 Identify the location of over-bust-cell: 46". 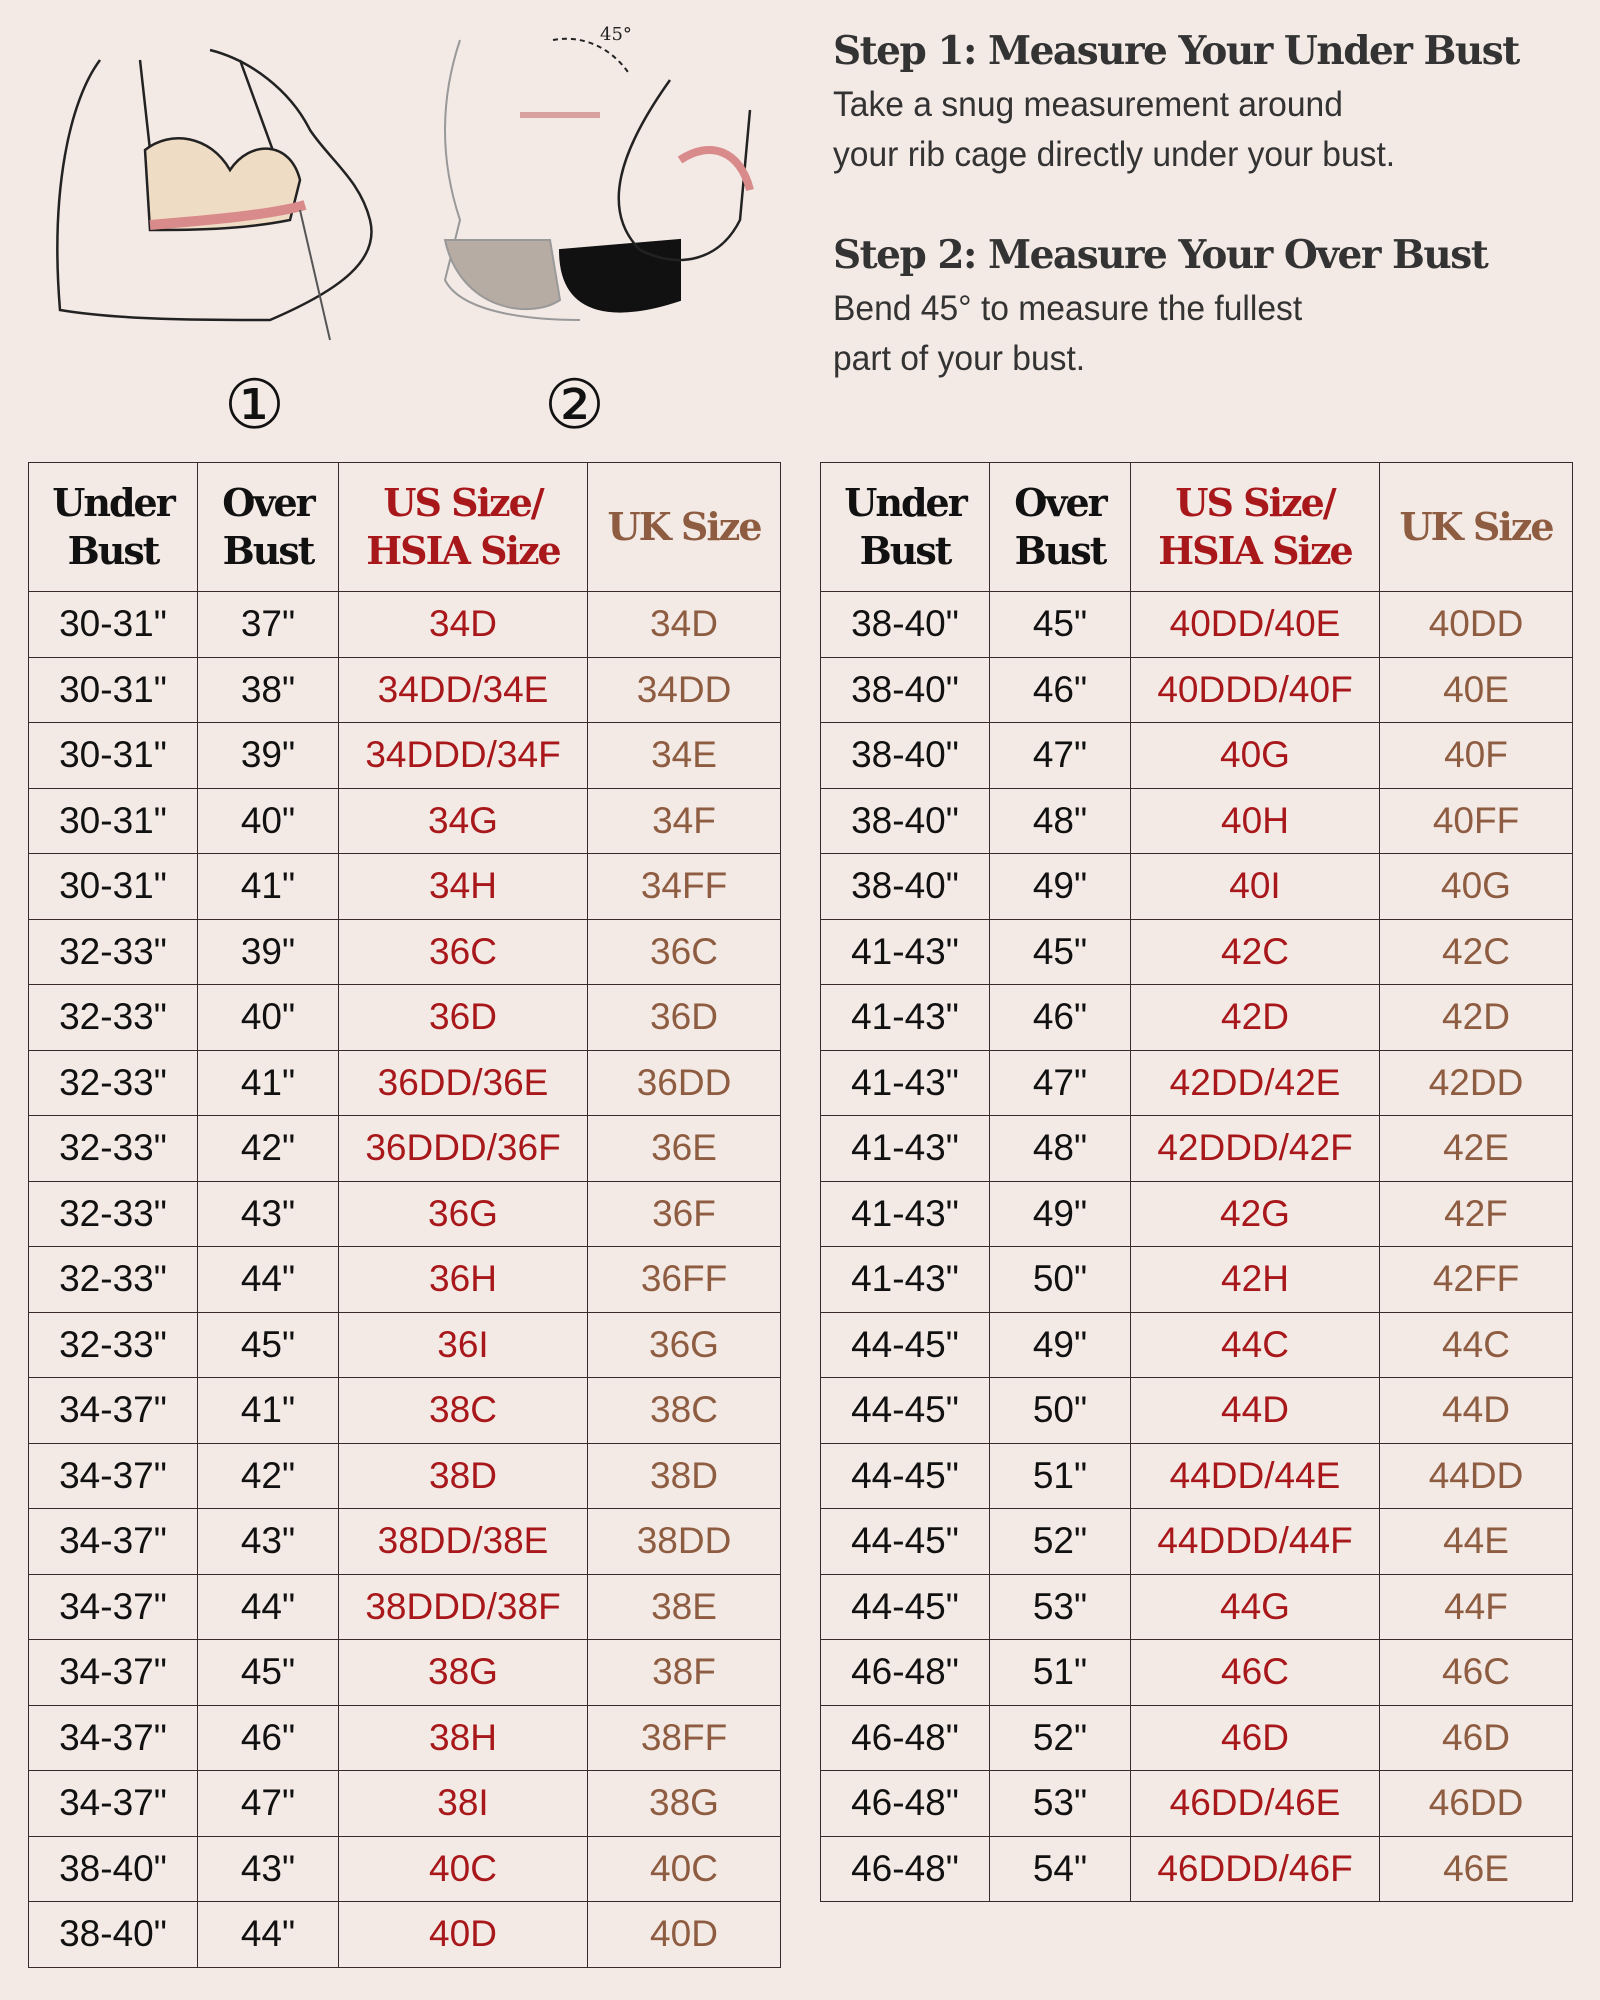
(1060, 1017).